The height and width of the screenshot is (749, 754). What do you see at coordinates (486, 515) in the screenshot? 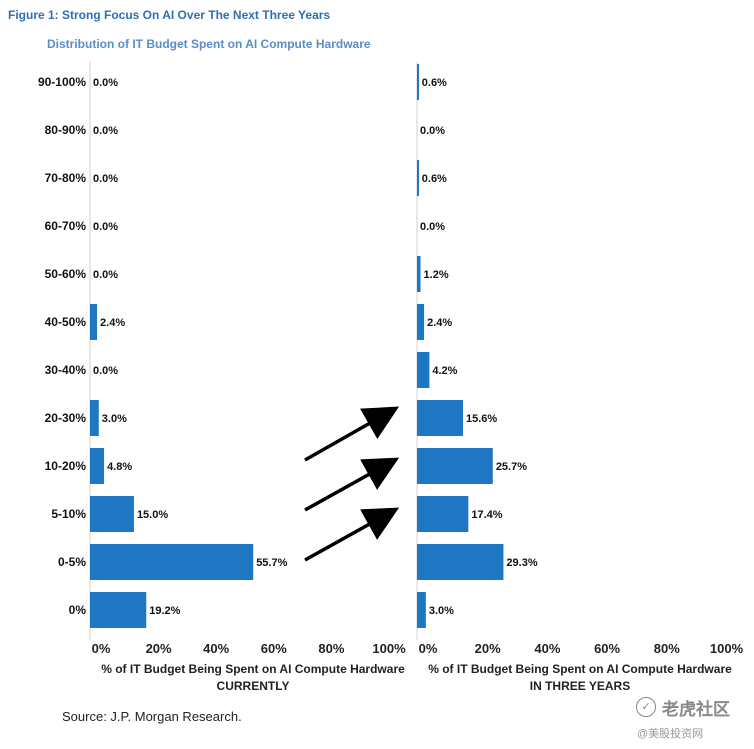
I see `data-label: 17.4%` at bounding box center [486, 515].